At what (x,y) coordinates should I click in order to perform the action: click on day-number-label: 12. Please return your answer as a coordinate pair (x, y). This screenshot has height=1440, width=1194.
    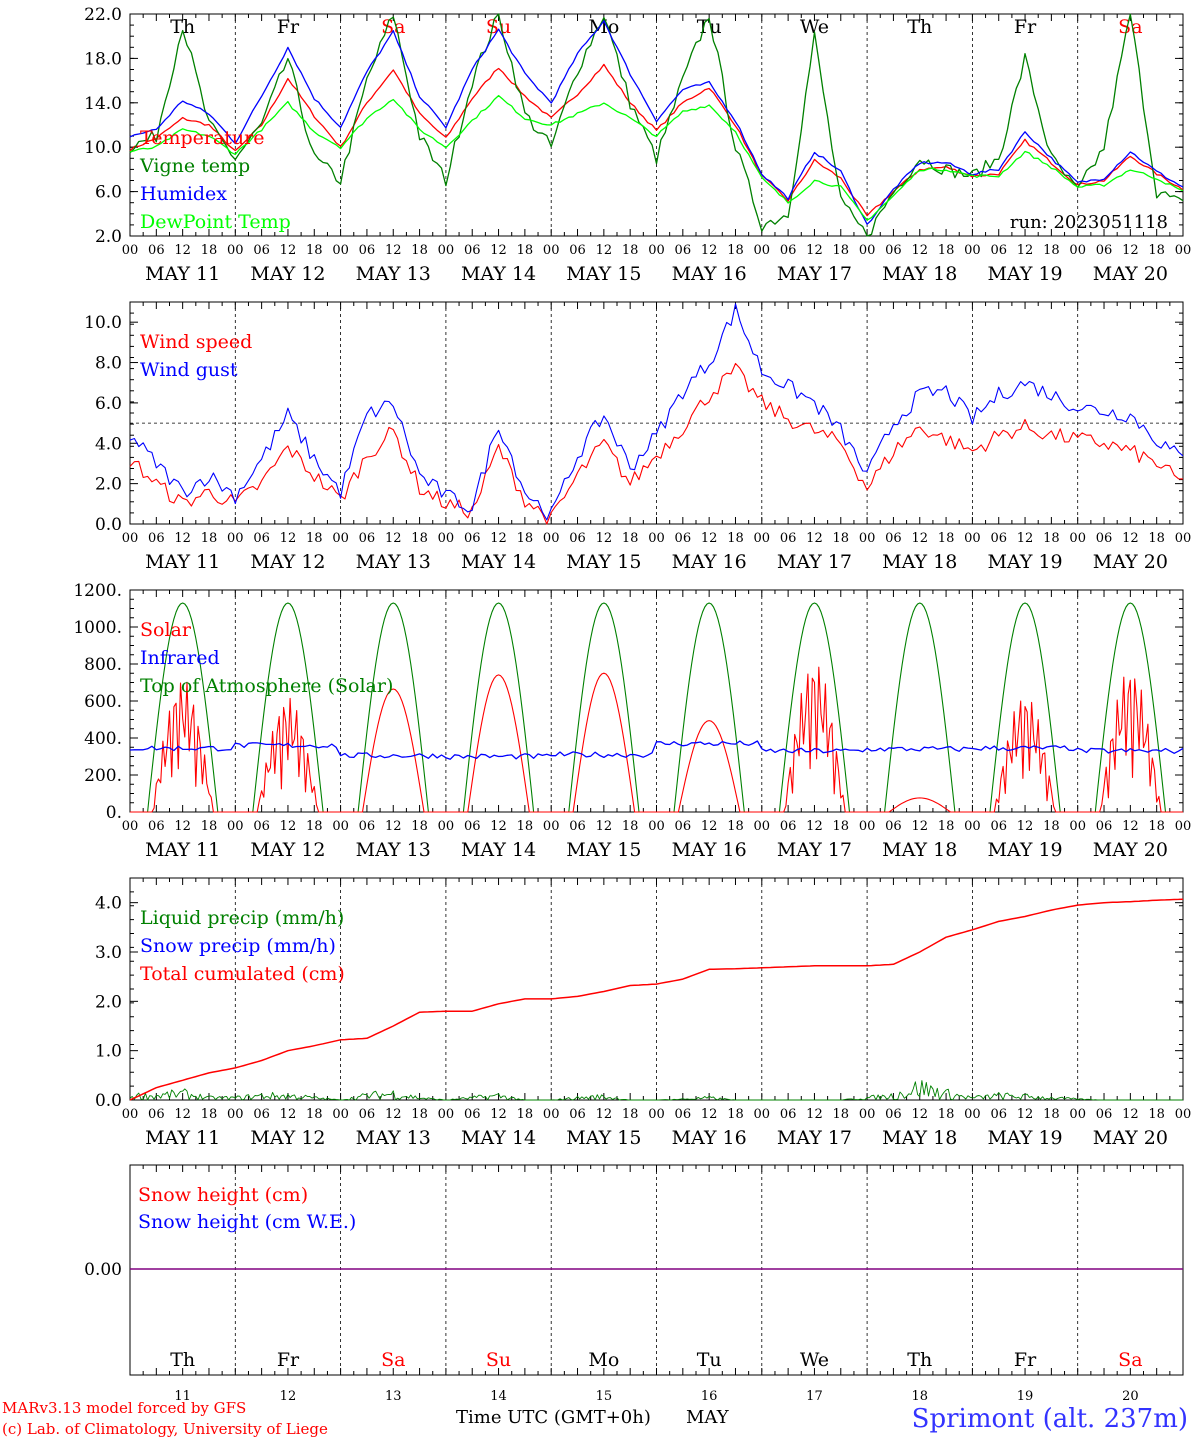
    Looking at the image, I should click on (288, 1396).